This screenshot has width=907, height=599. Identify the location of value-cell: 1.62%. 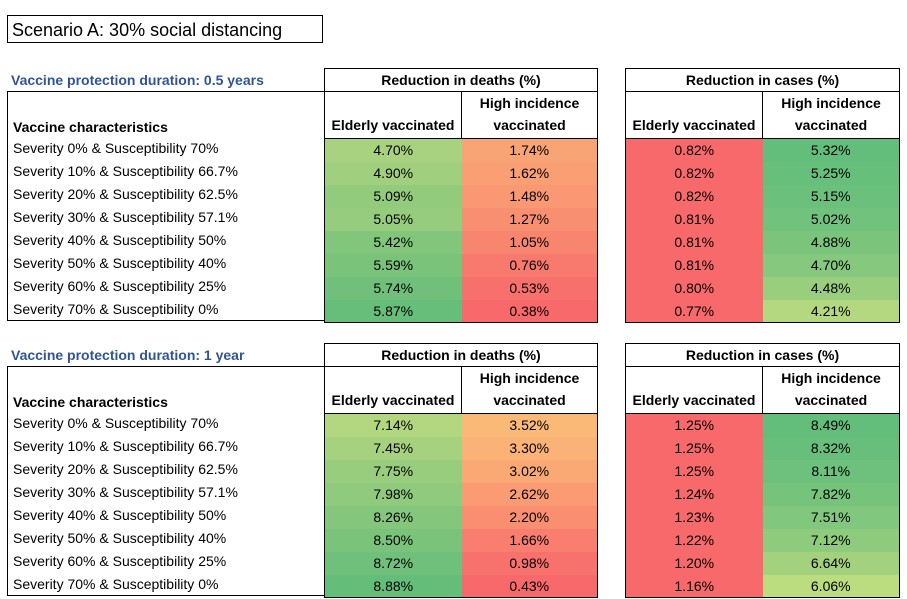
(529, 173).